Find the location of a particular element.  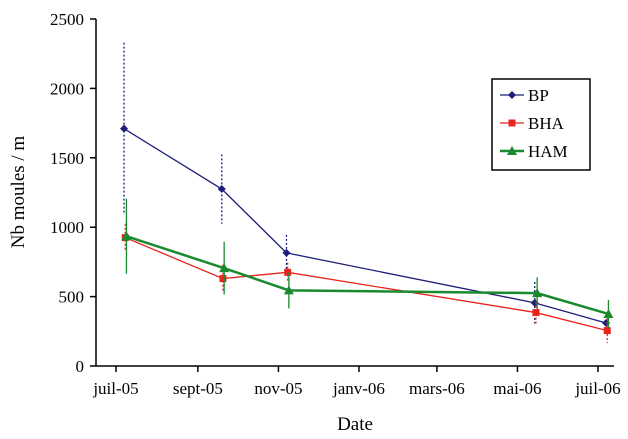

legend-label: BP is located at coordinates (538, 95).